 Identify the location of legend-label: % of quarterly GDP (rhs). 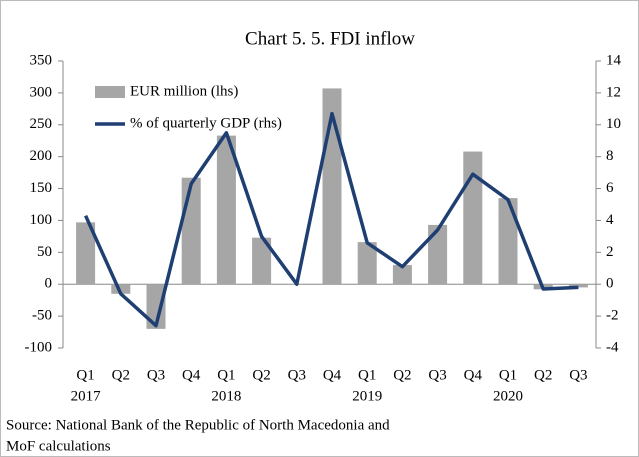
(206, 123).